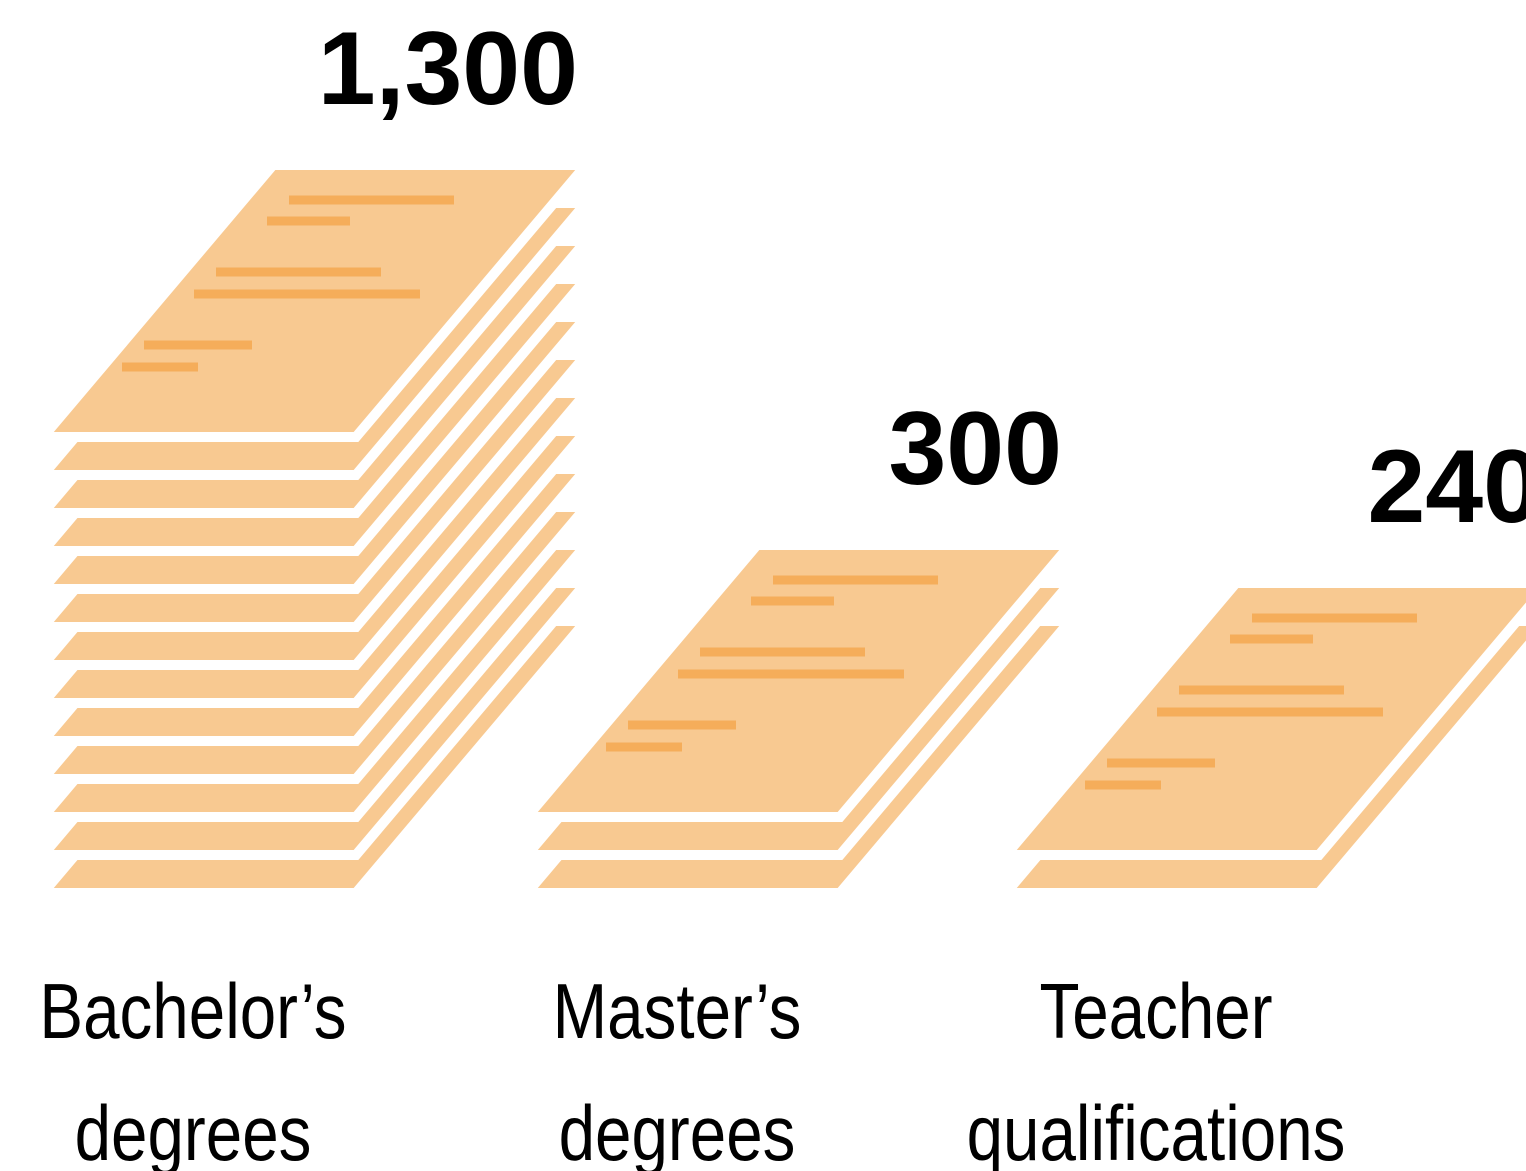  What do you see at coordinates (677, 1069) in the screenshot?
I see `category-label: Master’s degrees` at bounding box center [677, 1069].